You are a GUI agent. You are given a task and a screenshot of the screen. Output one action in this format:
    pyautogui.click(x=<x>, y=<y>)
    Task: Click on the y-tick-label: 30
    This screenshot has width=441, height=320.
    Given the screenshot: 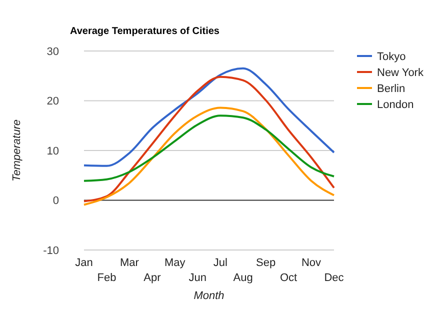 What is the action you would take?
    pyautogui.click(x=52, y=52)
    